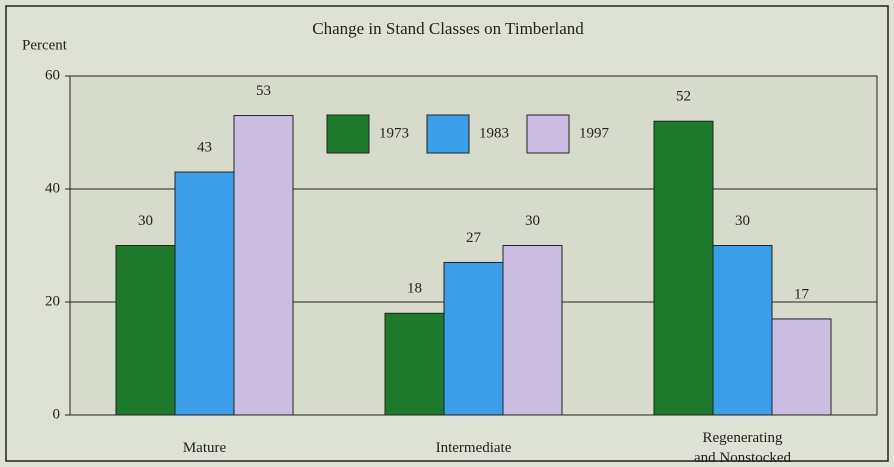  I want to click on x-tick-label: Regenerating and Nonstocked, so click(742, 448).